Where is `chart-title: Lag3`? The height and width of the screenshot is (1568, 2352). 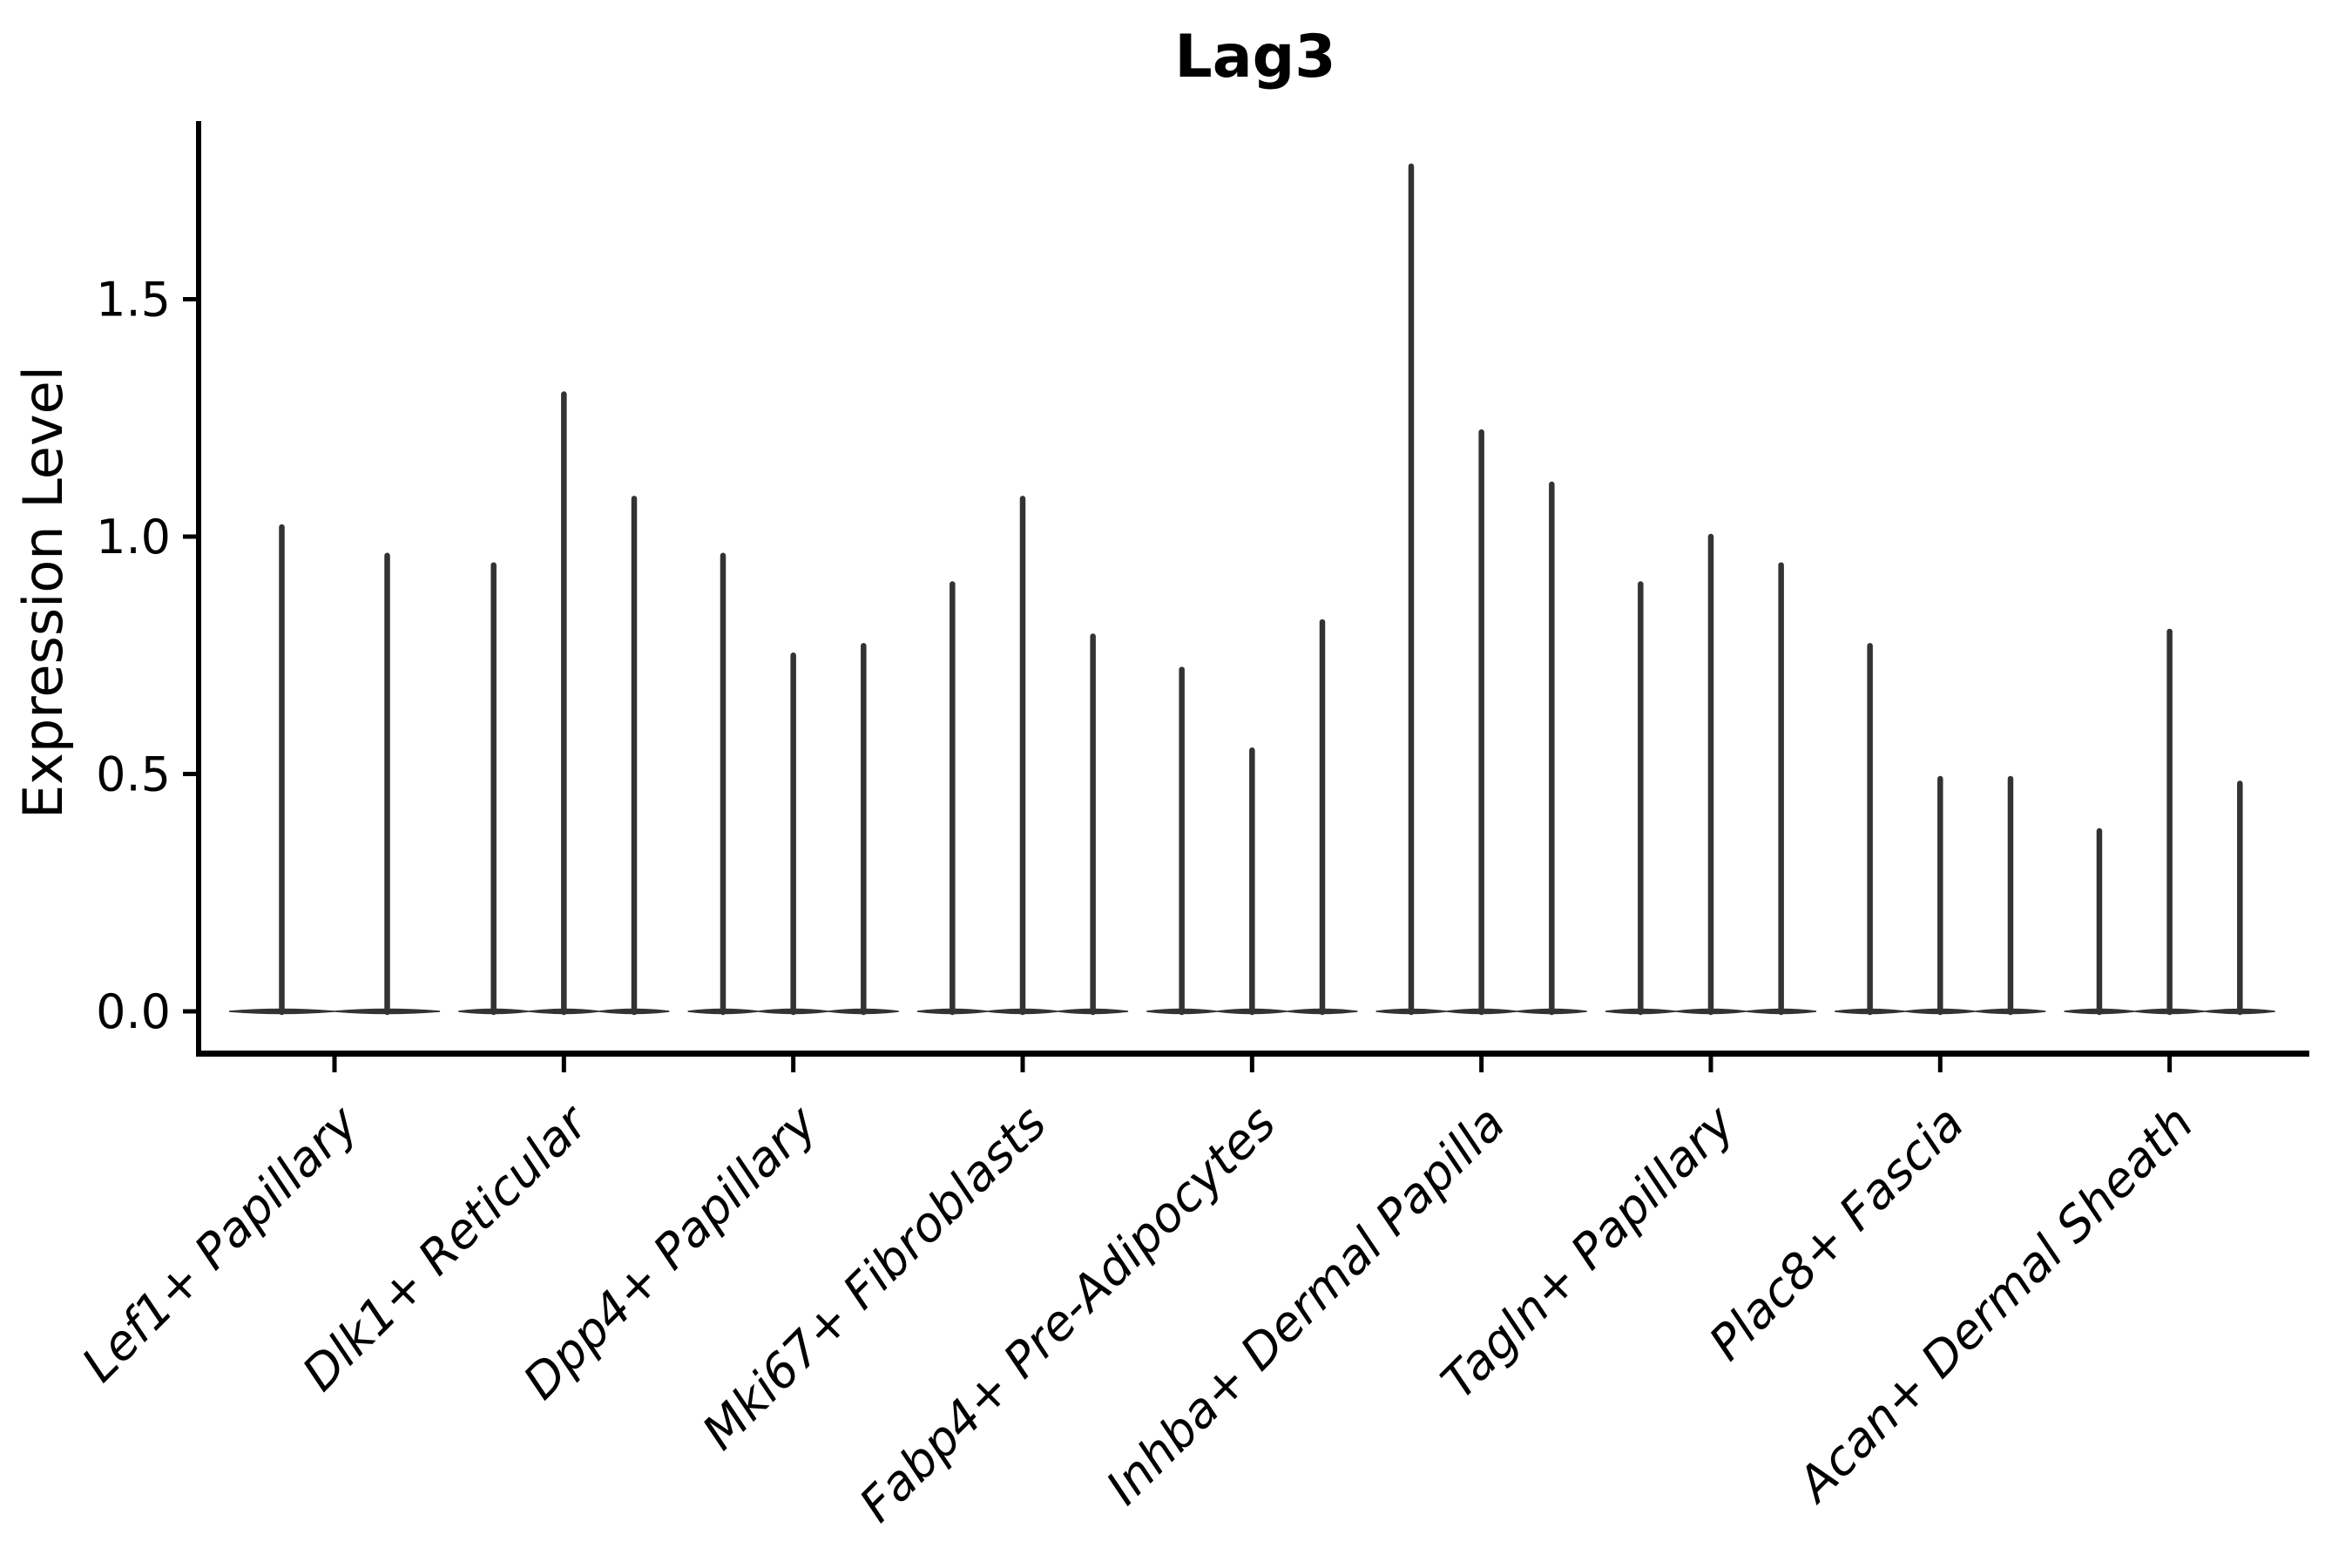
chart-title: Lag3 is located at coordinates (1255, 57).